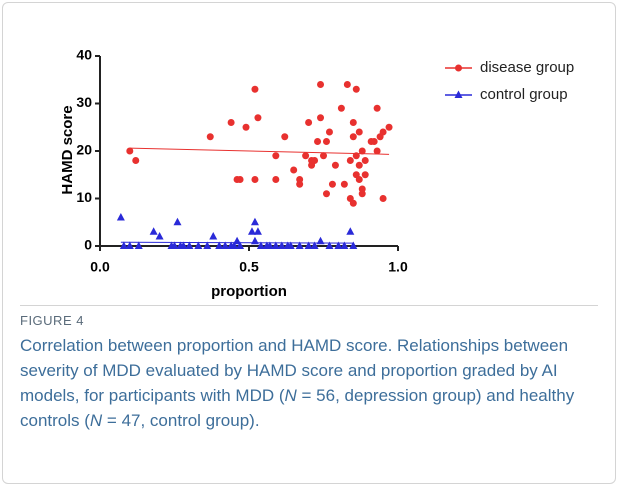 The height and width of the screenshot is (488, 620). What do you see at coordinates (181, 420) in the screenshot?
I see `caption-text: = 47, control group).` at bounding box center [181, 420].